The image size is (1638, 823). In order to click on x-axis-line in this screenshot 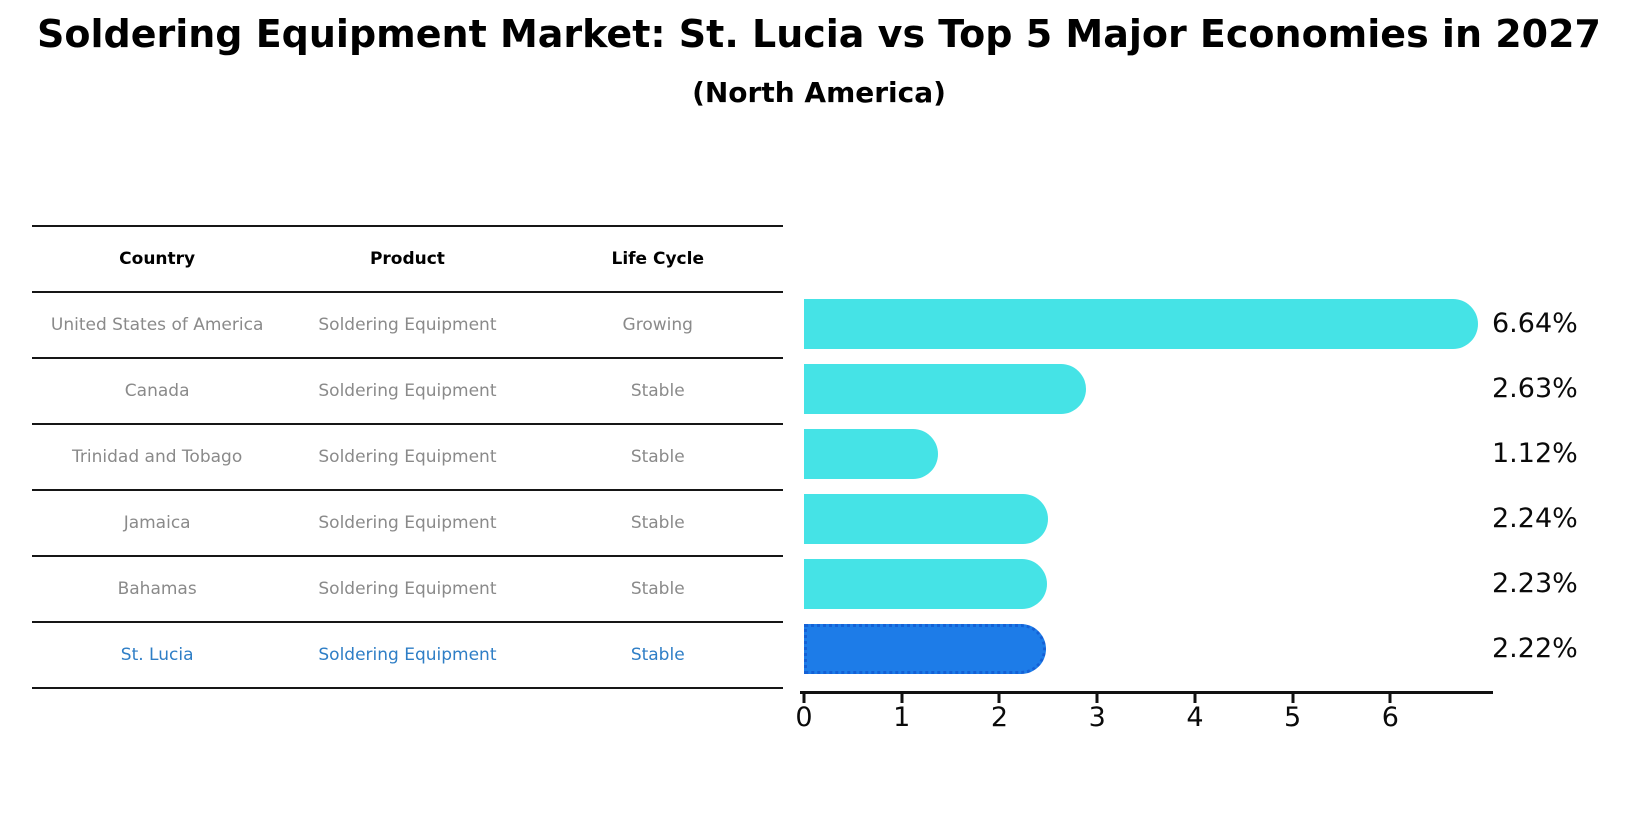, I will do `click(1146, 692)`.